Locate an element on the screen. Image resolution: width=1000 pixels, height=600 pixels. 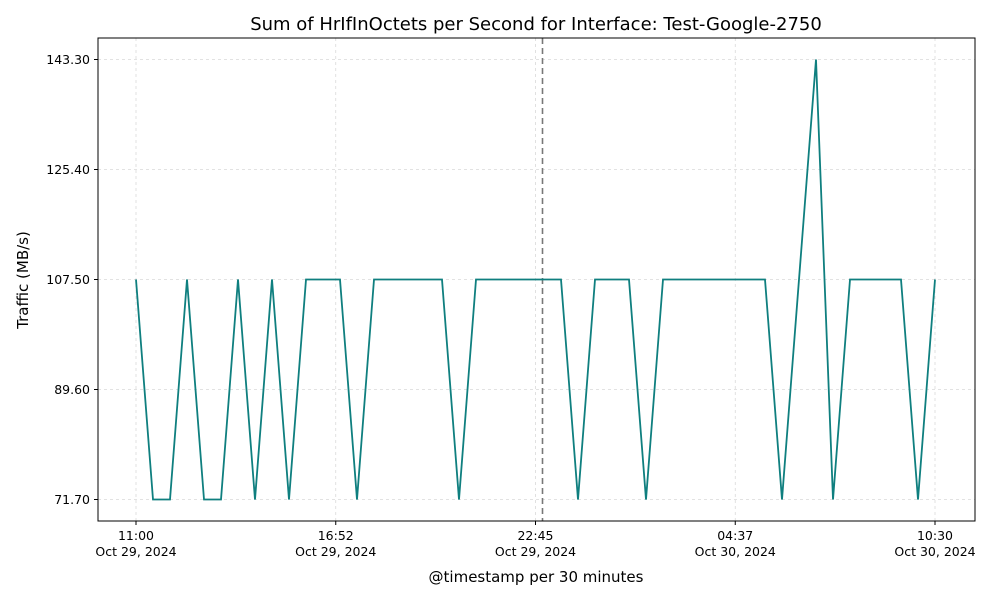
x-tick-time: 11:00 is located at coordinates (136, 535).